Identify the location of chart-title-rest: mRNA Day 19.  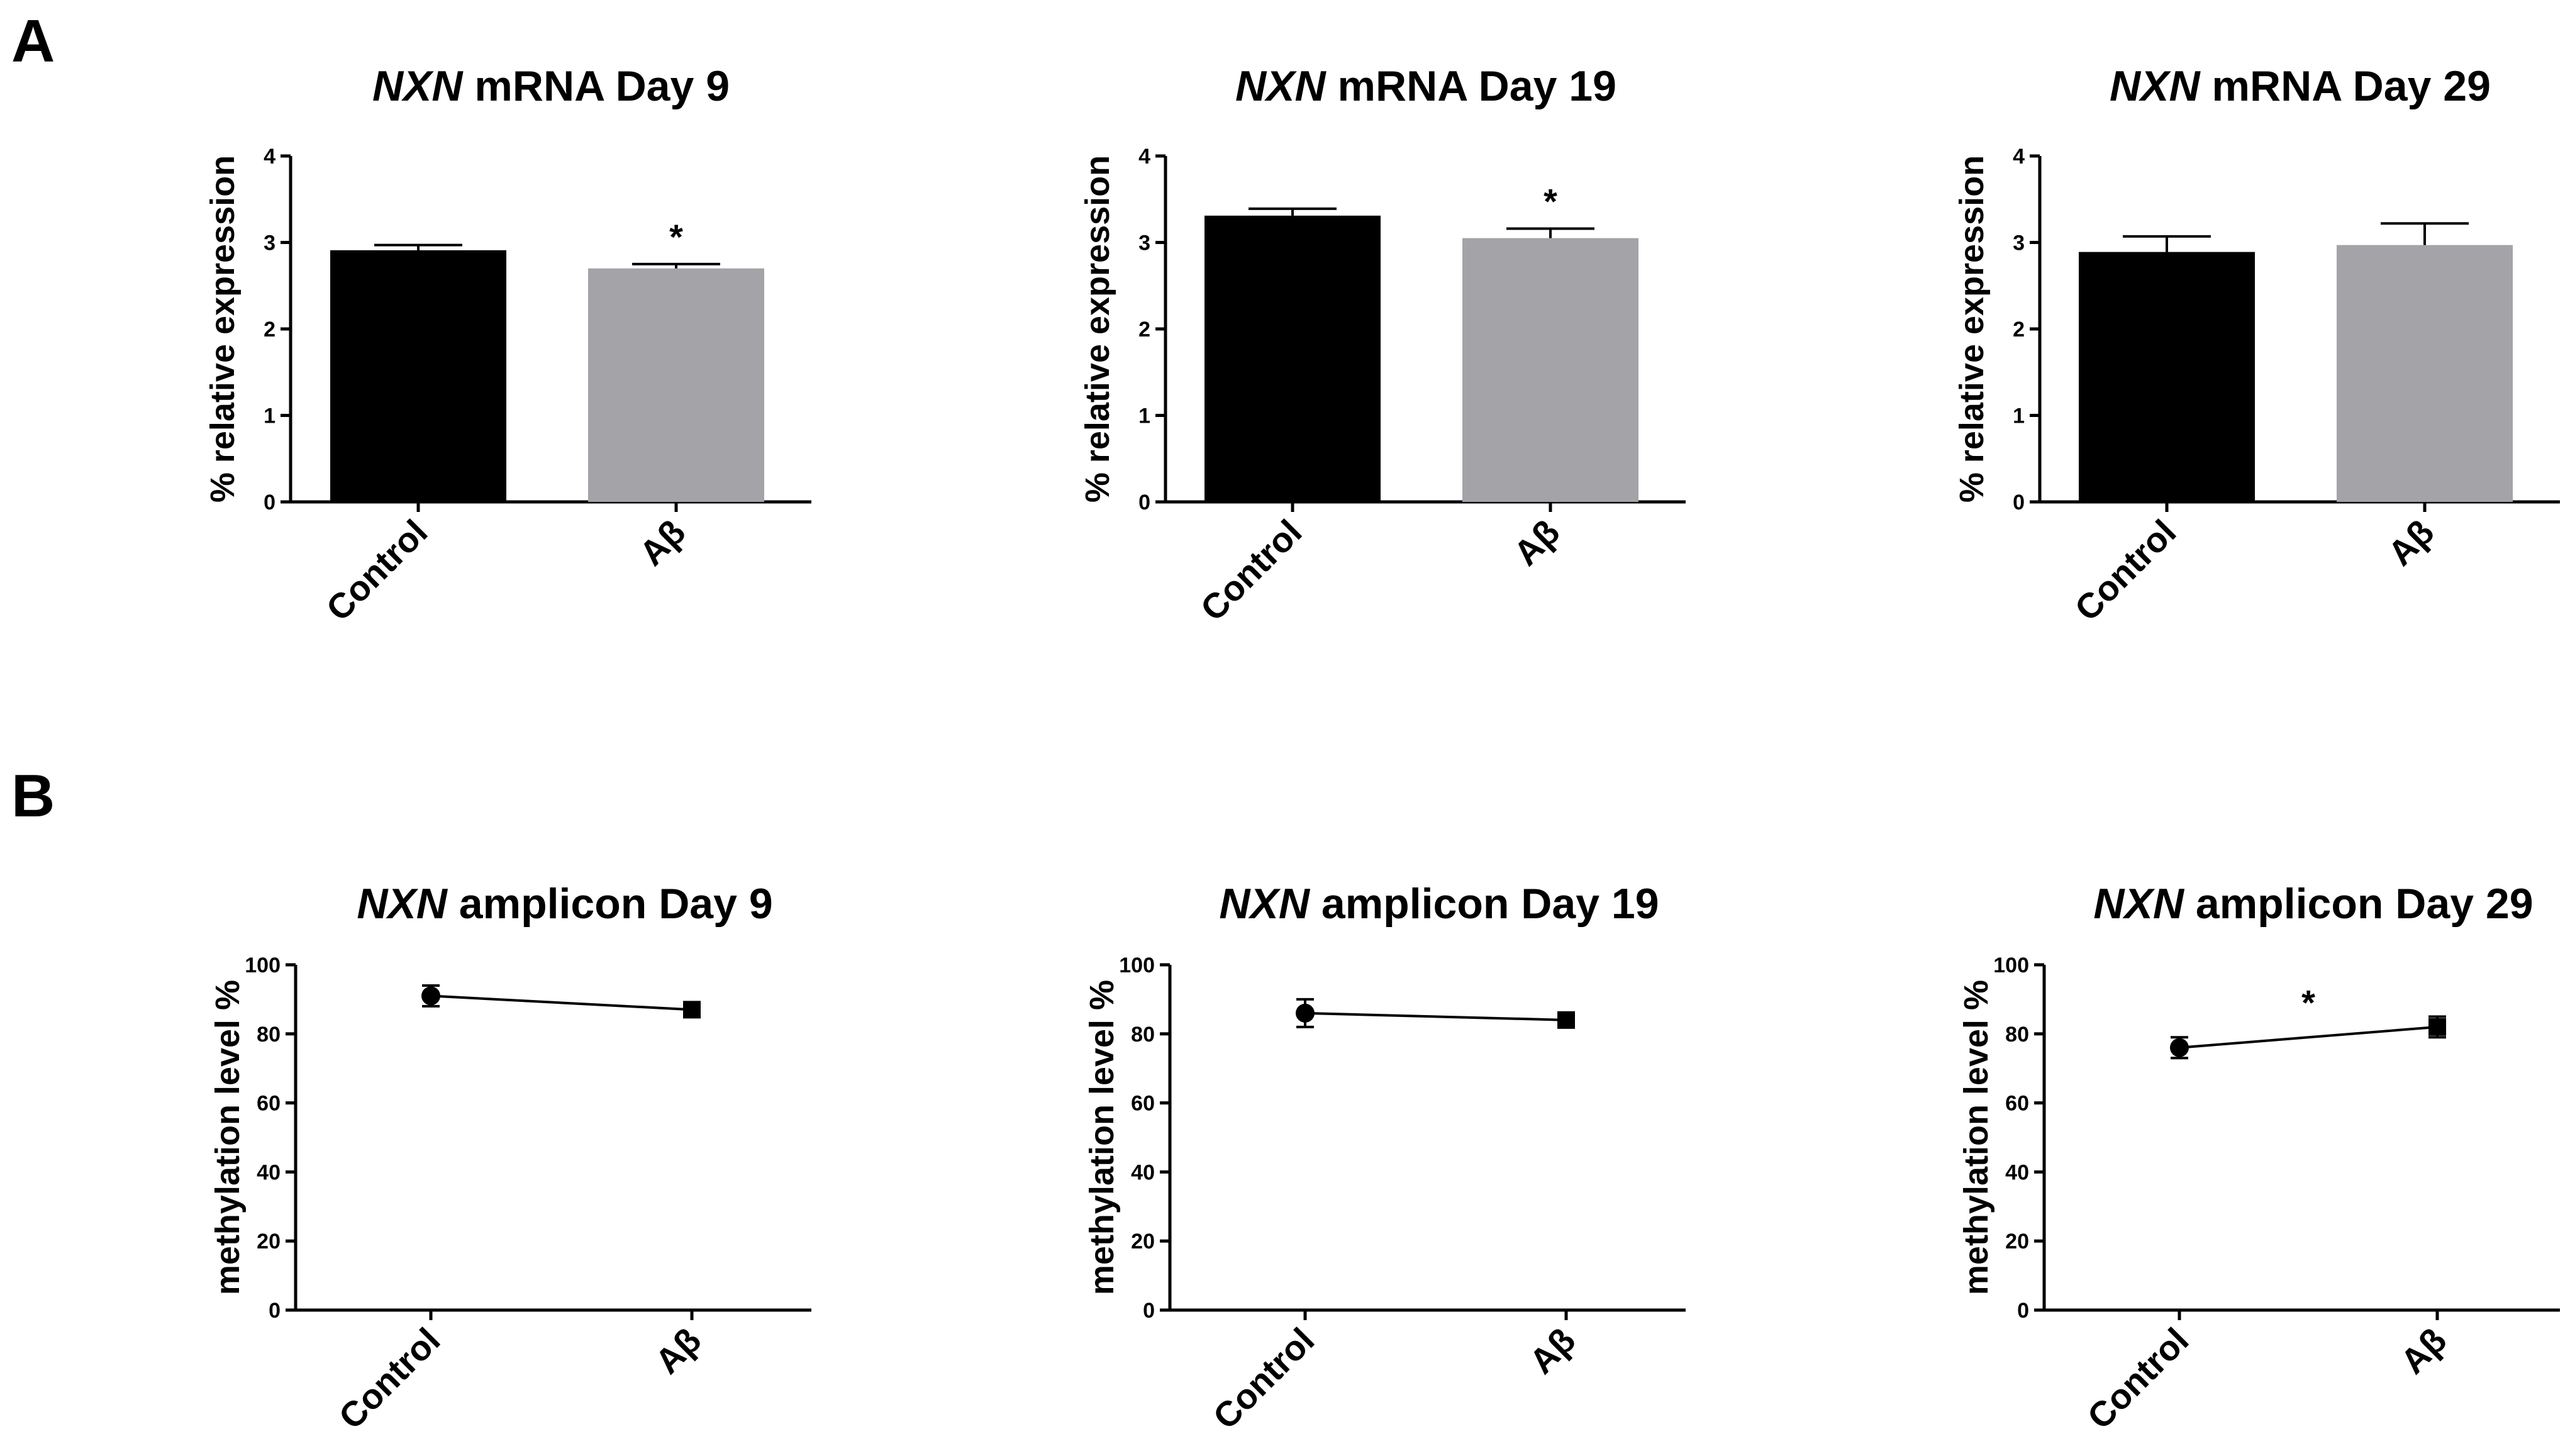
(1471, 86).